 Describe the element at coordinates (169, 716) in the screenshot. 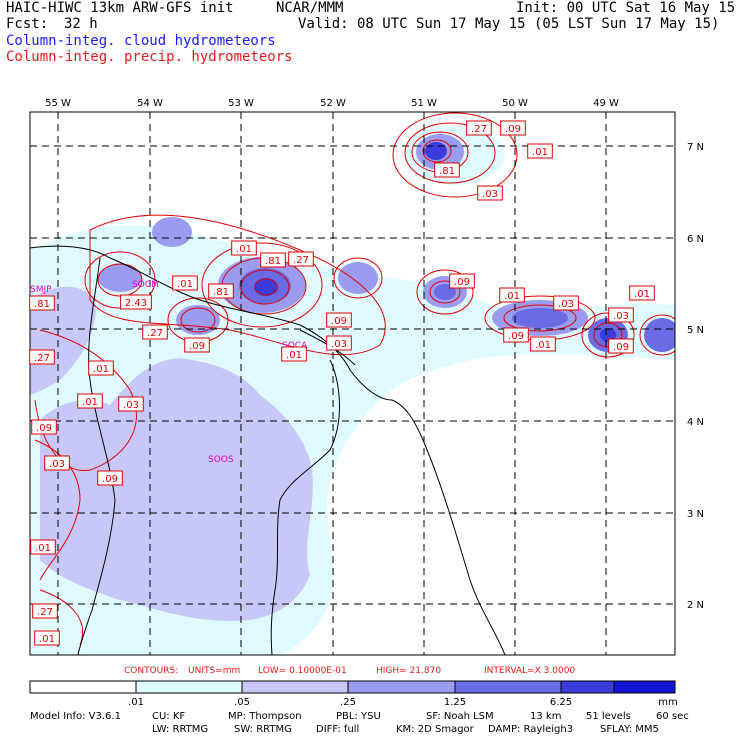

I see `model-info-cu: CU: KF` at that location.